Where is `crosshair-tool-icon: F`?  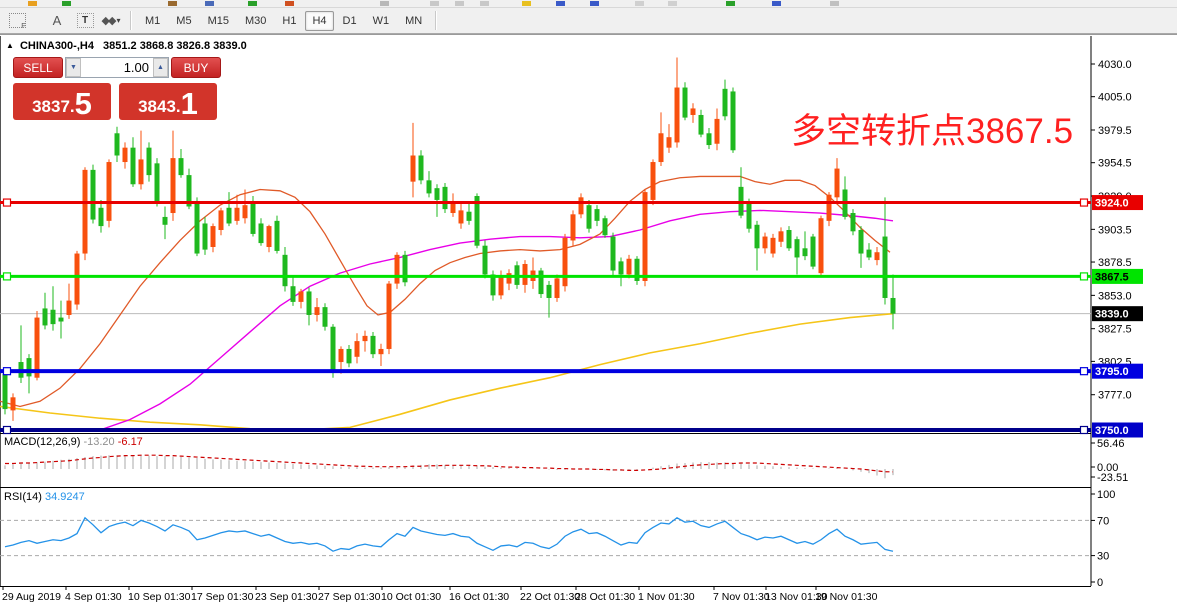
crosshair-tool-icon: F is located at coordinates (17, 20).